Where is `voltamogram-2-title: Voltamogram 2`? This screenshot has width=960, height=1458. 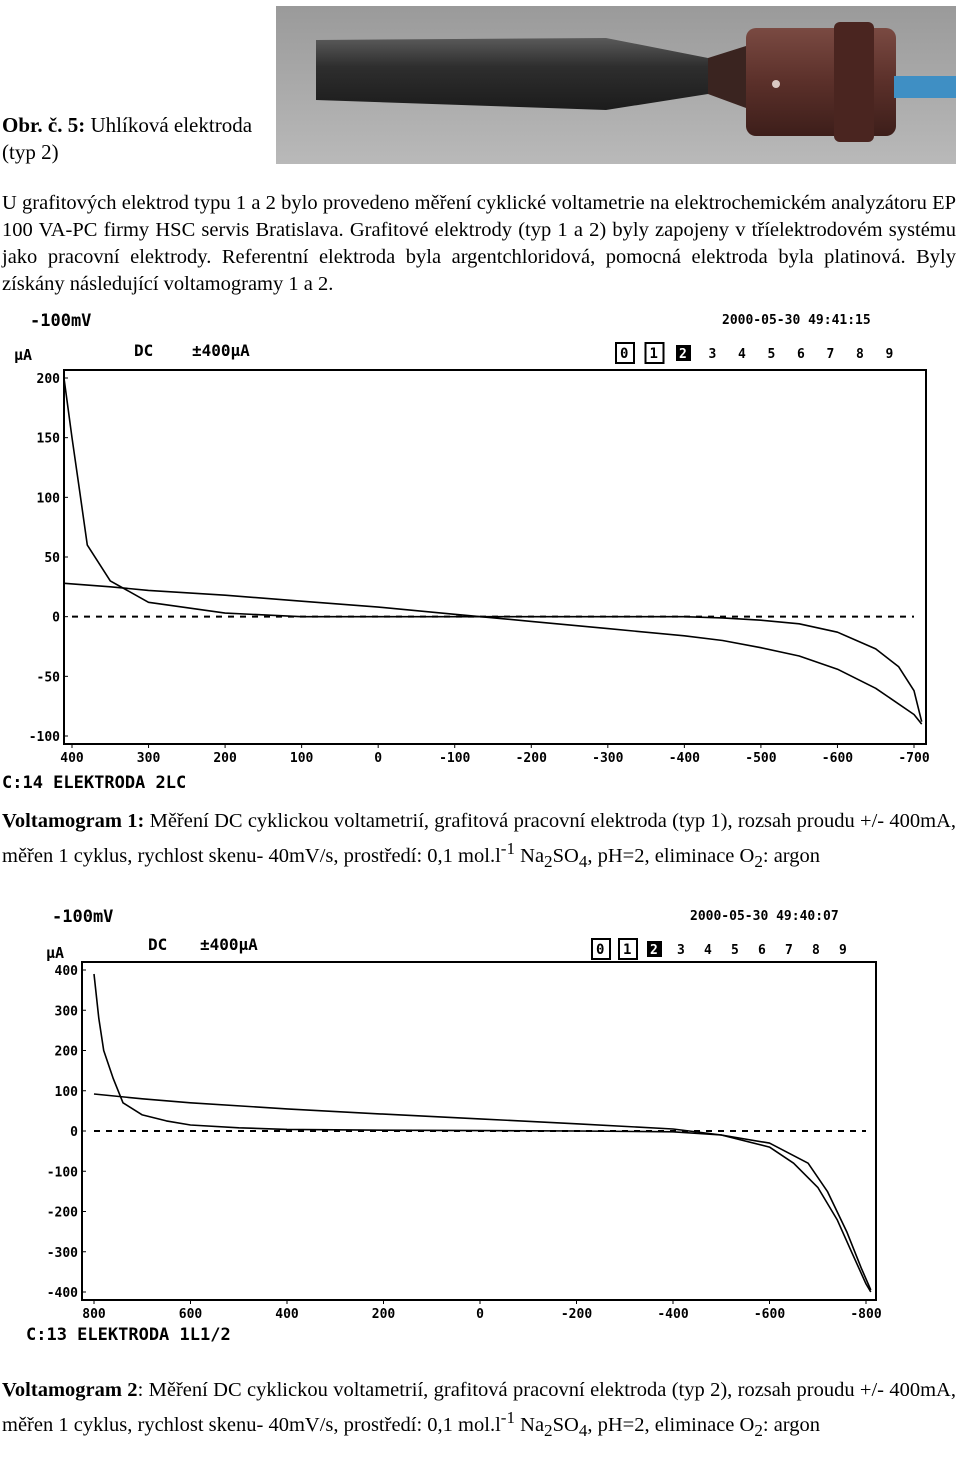
voltamogram-2-title: Voltamogram 2 is located at coordinates (70, 1390).